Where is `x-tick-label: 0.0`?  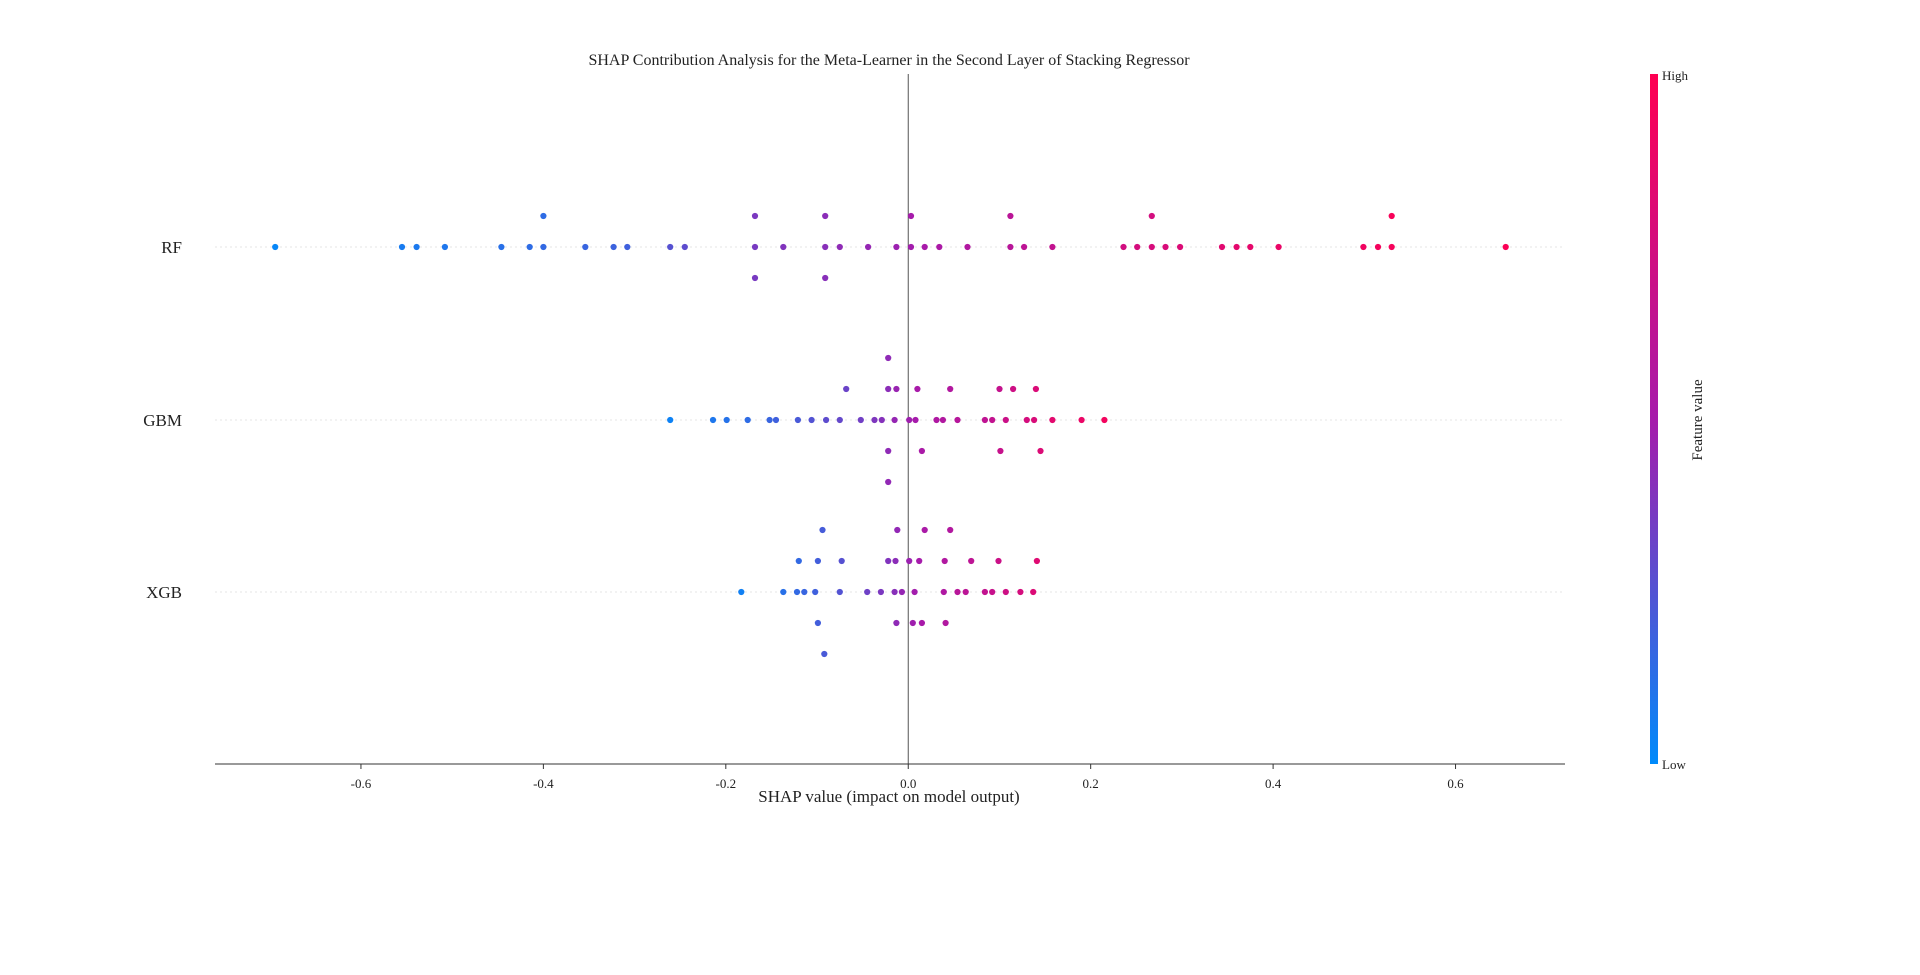
x-tick-label: 0.0 is located at coordinates (908, 783).